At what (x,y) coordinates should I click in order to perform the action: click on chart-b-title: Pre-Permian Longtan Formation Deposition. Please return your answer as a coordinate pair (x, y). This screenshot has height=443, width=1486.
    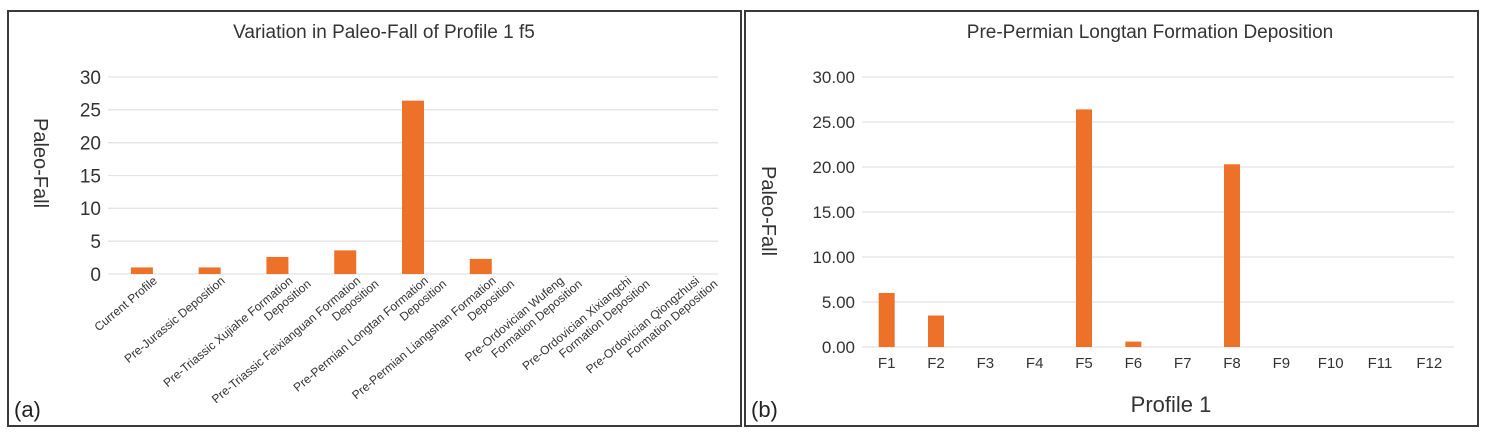
    Looking at the image, I should click on (1150, 32).